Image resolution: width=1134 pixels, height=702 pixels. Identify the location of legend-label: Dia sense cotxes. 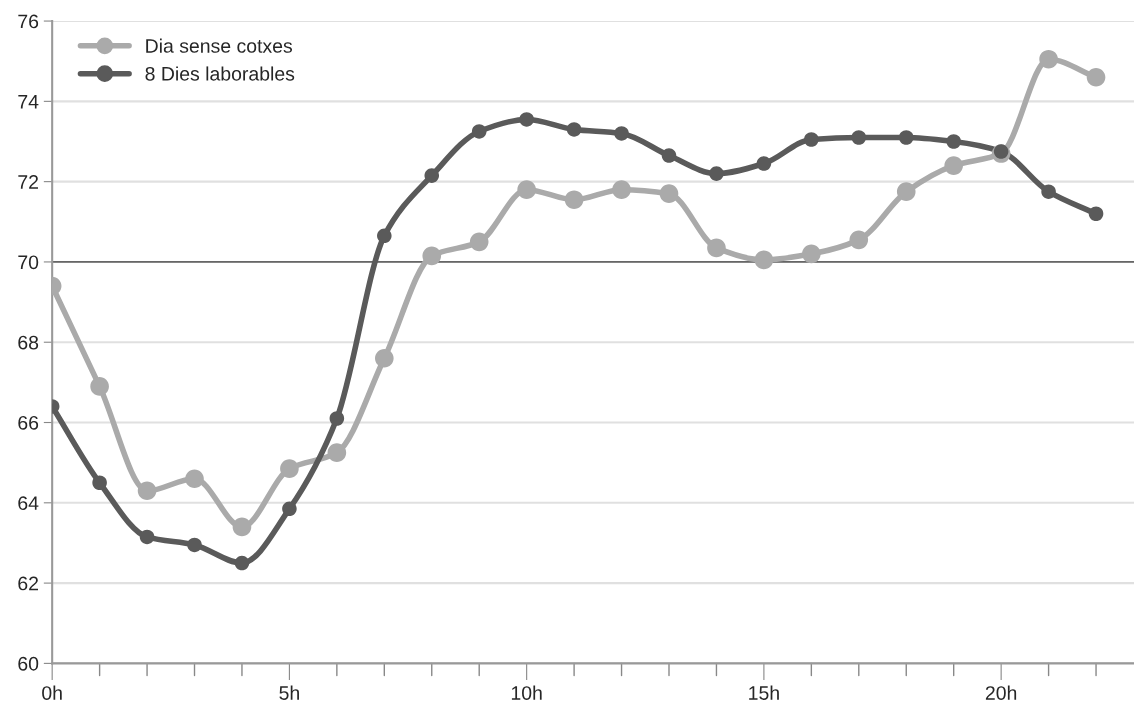
(219, 45).